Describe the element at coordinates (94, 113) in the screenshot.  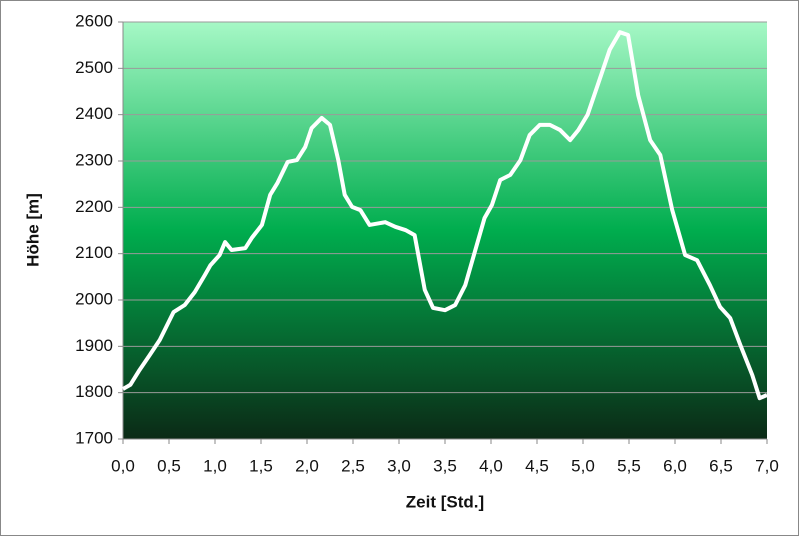
I see `y-tick-label: 2400` at that location.